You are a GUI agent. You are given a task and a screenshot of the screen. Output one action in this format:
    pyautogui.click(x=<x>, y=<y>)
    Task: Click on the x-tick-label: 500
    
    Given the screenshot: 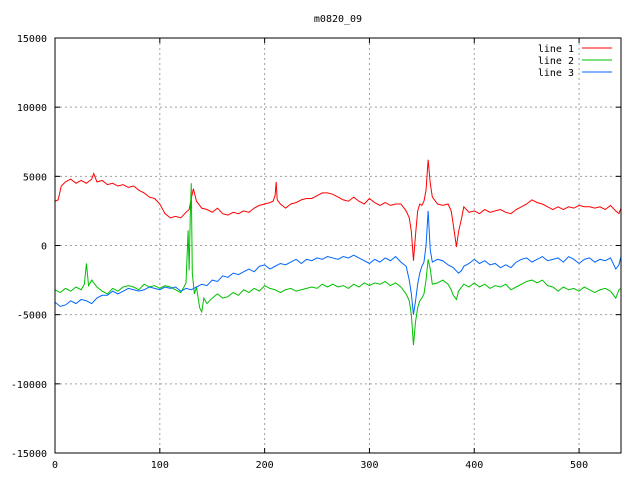 What is the action you would take?
    pyautogui.click(x=579, y=465)
    